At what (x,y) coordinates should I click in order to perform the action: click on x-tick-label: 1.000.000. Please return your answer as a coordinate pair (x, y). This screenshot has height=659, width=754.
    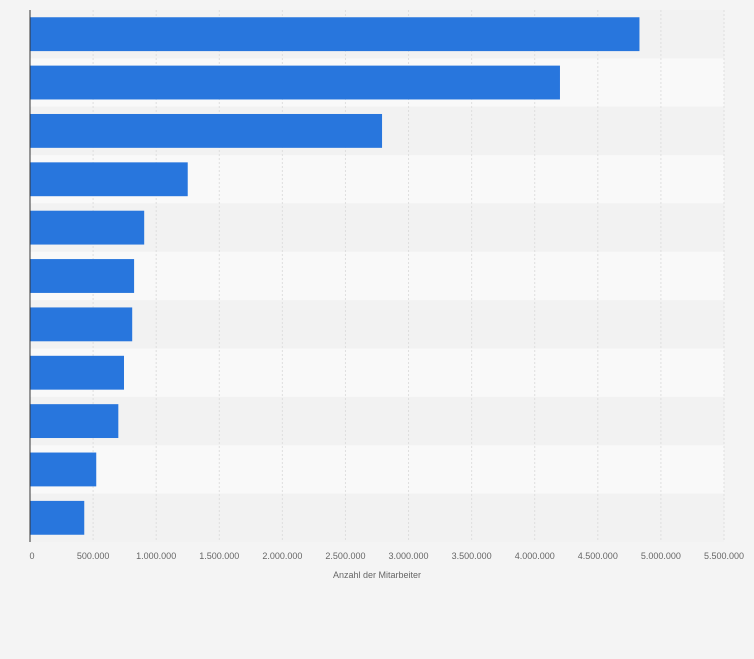
    Looking at the image, I should click on (156, 556).